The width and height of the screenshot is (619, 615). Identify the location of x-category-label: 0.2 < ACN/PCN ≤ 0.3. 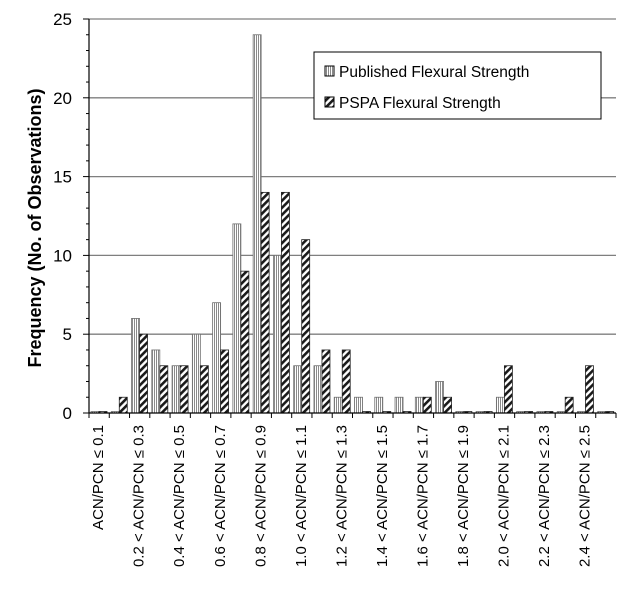
(139, 496).